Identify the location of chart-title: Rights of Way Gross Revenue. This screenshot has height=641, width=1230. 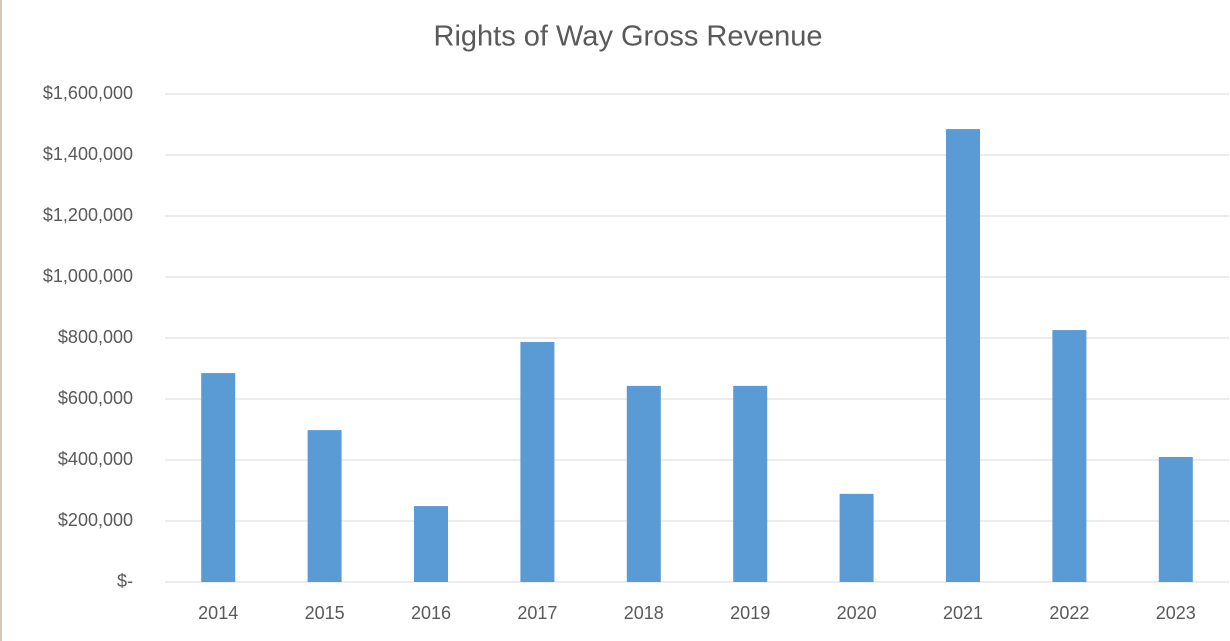
(628, 37).